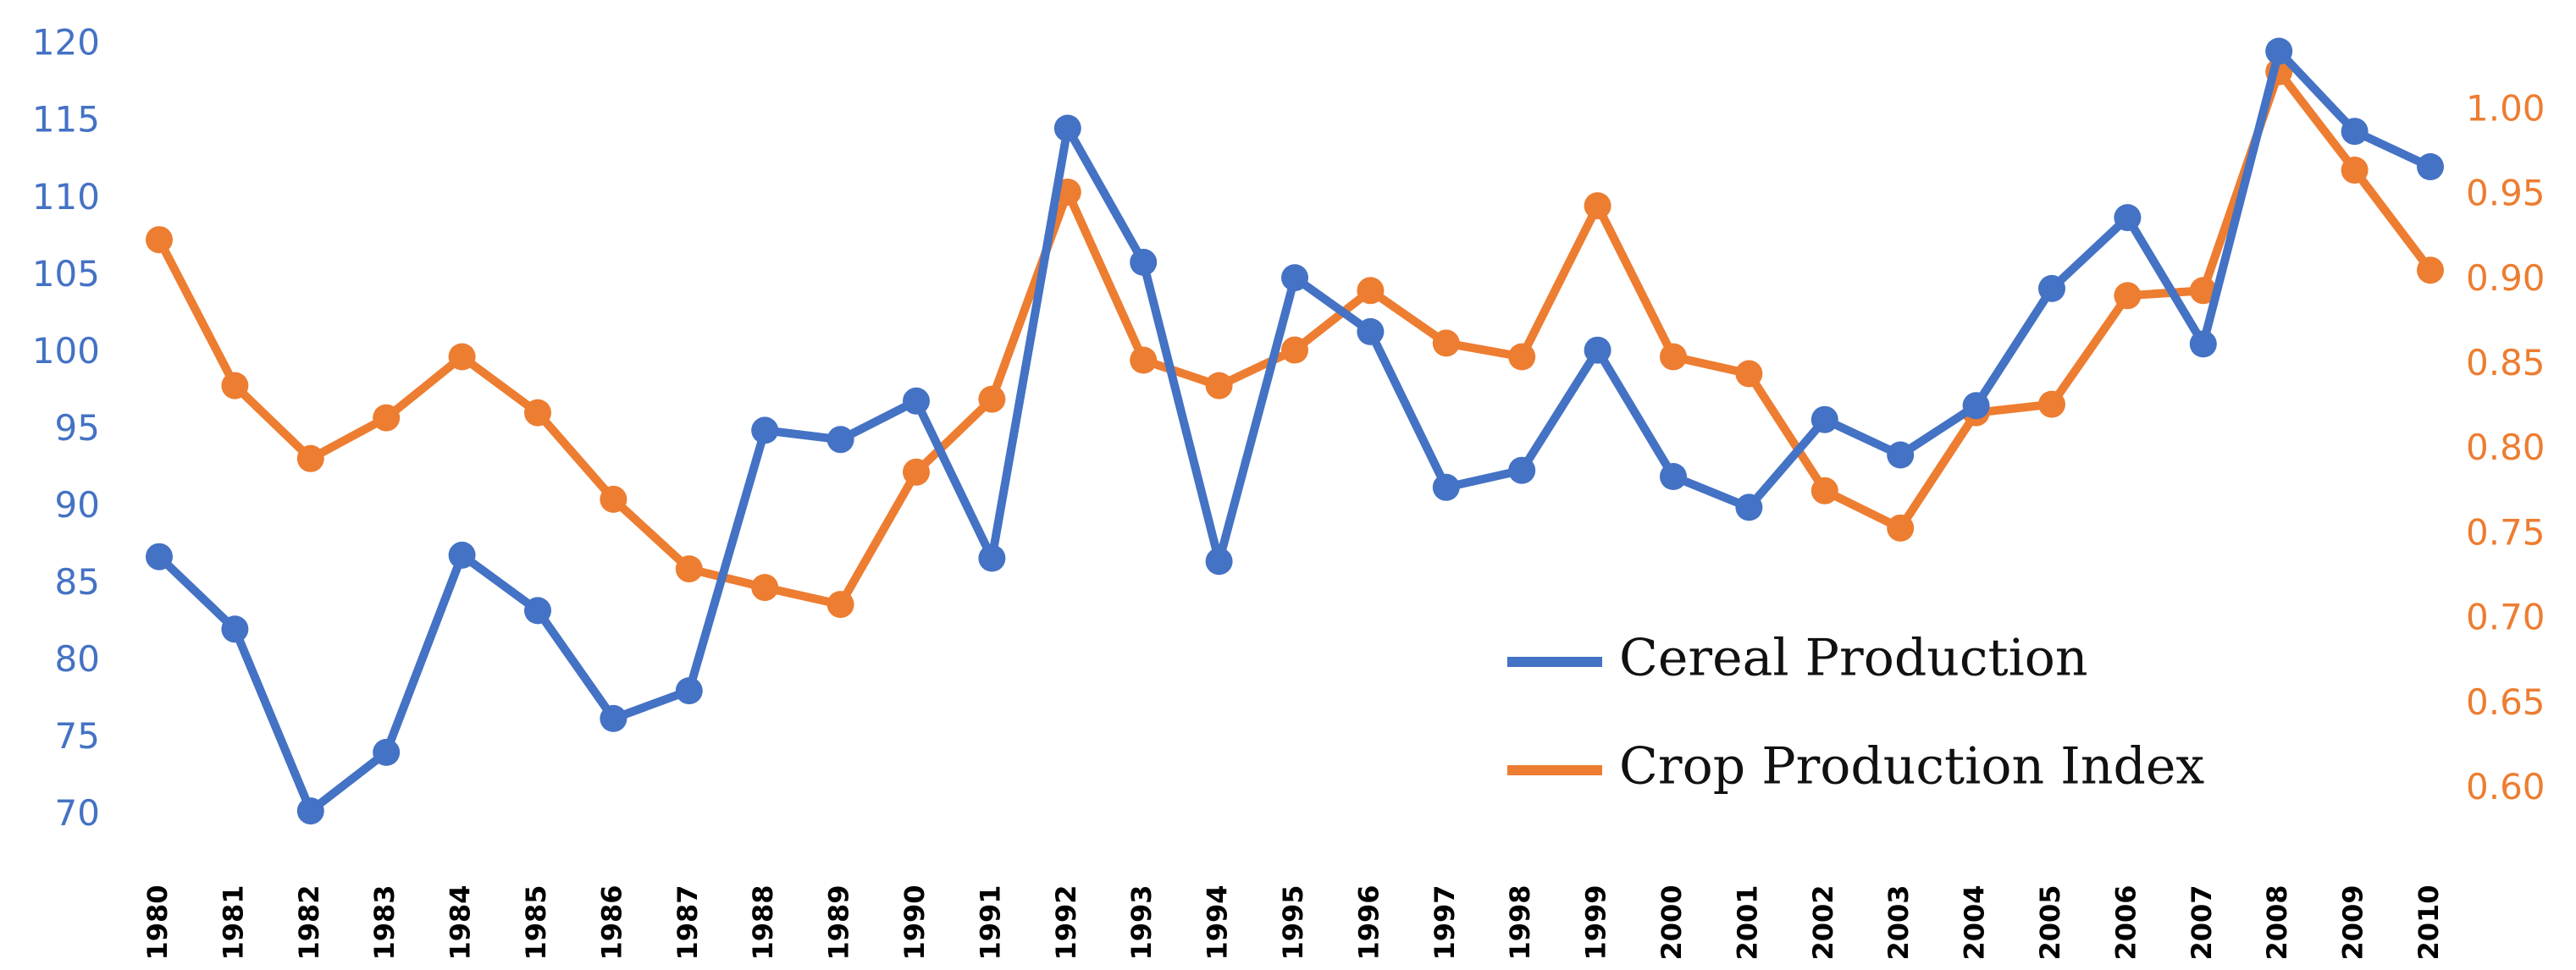  What do you see at coordinates (2050, 922) in the screenshot?
I see `x-axis-tick-label: 2005` at bounding box center [2050, 922].